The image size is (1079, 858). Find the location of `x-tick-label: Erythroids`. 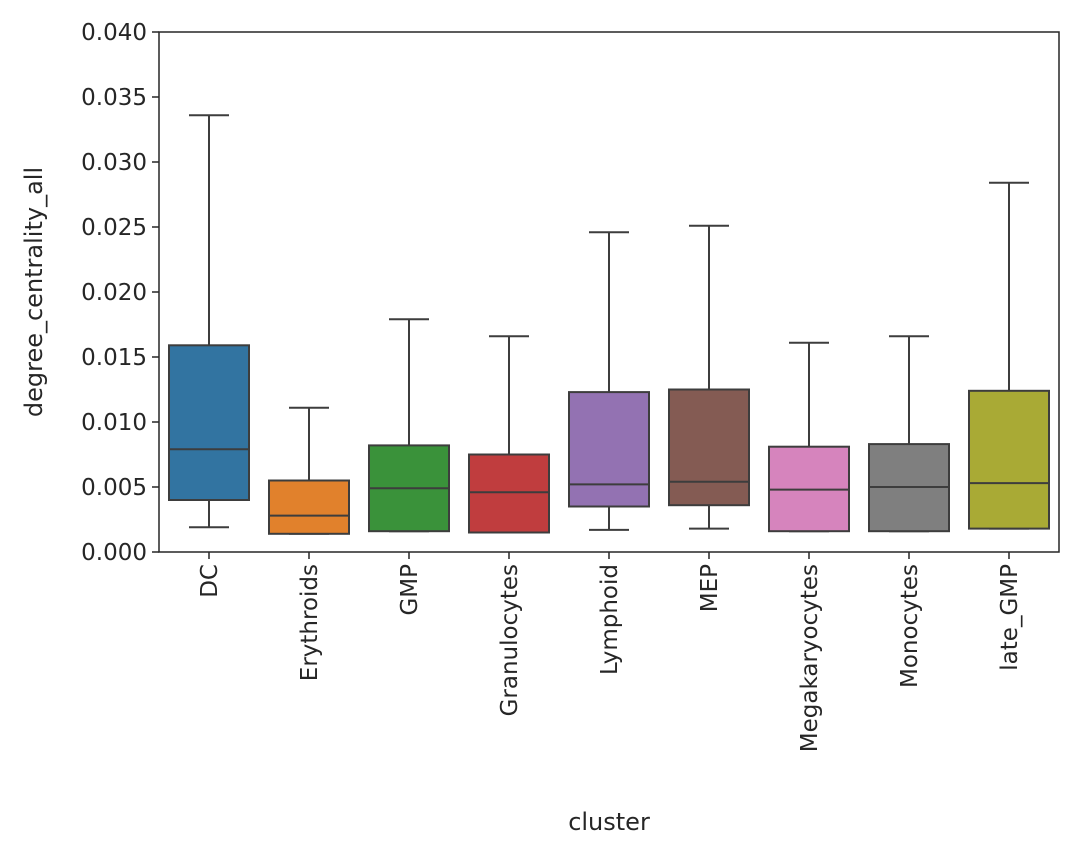

x-tick-label: Erythroids is located at coordinates (310, 622).